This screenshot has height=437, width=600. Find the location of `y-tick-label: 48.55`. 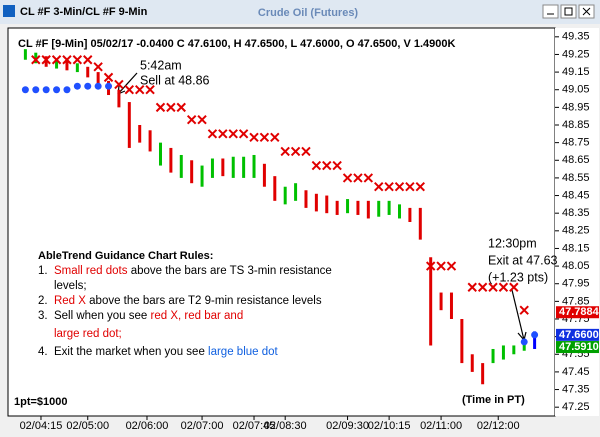

y-tick-label: 48.55 is located at coordinates (576, 178).